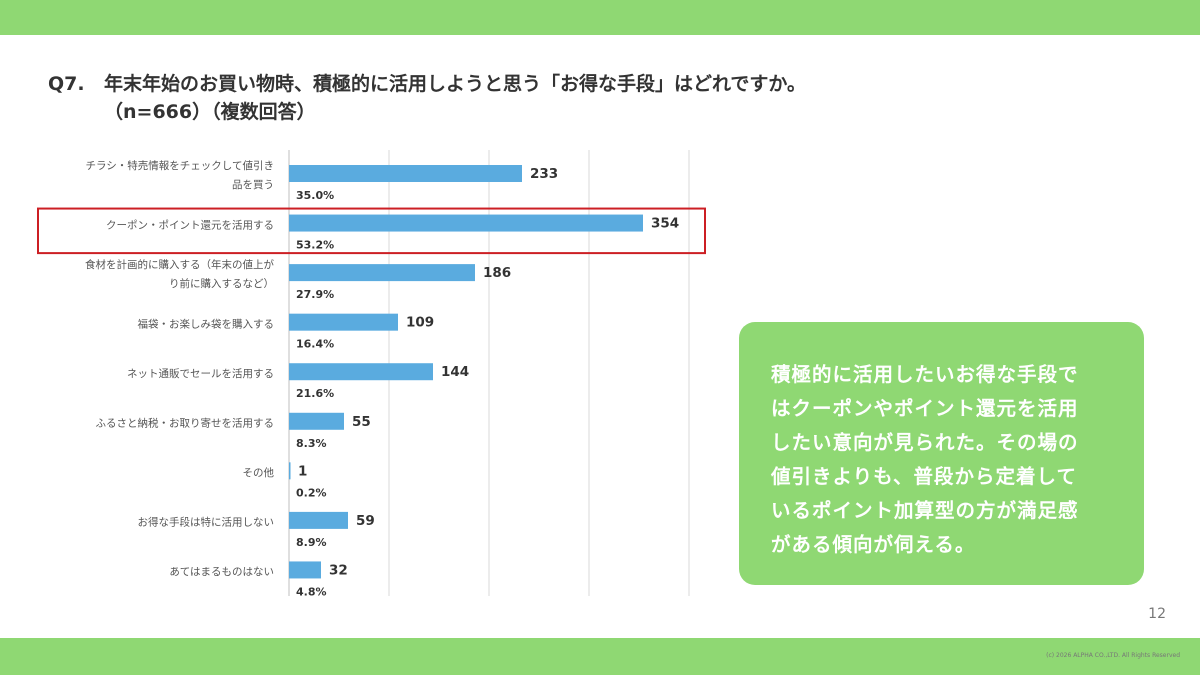 This screenshot has height=675, width=1200. What do you see at coordinates (455, 84) in the screenshot?
I see `question-text: 年末年始のお買い物時、積極的に活用しようと思う「お得な手段」はどれですか。` at bounding box center [455, 84].